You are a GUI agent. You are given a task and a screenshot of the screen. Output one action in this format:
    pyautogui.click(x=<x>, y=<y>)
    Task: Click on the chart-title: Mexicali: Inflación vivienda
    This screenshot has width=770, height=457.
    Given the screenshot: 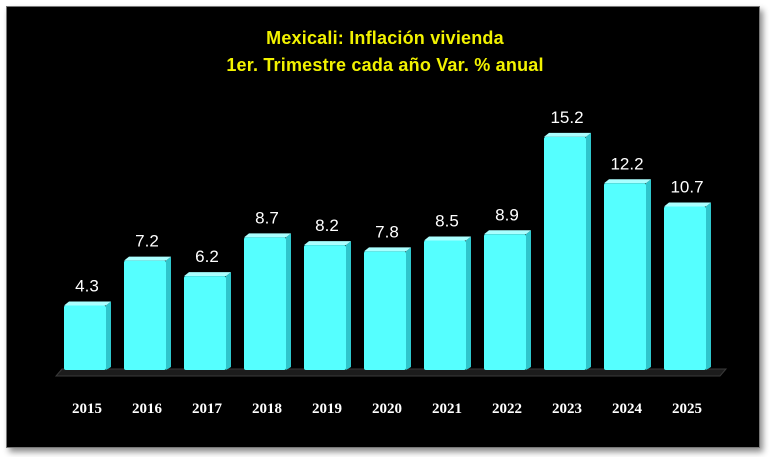 What is the action you would take?
    pyautogui.click(x=385, y=38)
    